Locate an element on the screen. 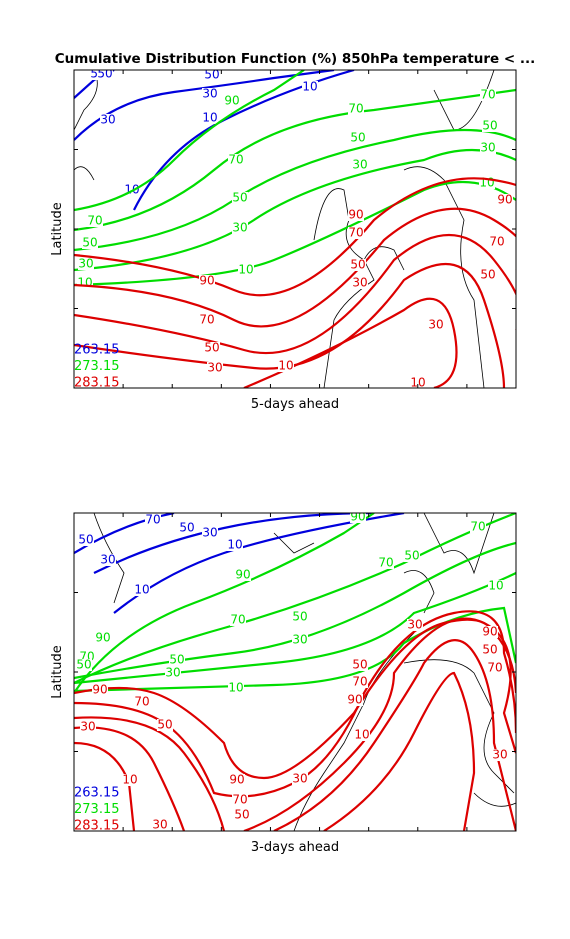 This screenshot has height=939, width=570. x-axis-label: 5-days ahead is located at coordinates (295, 404).